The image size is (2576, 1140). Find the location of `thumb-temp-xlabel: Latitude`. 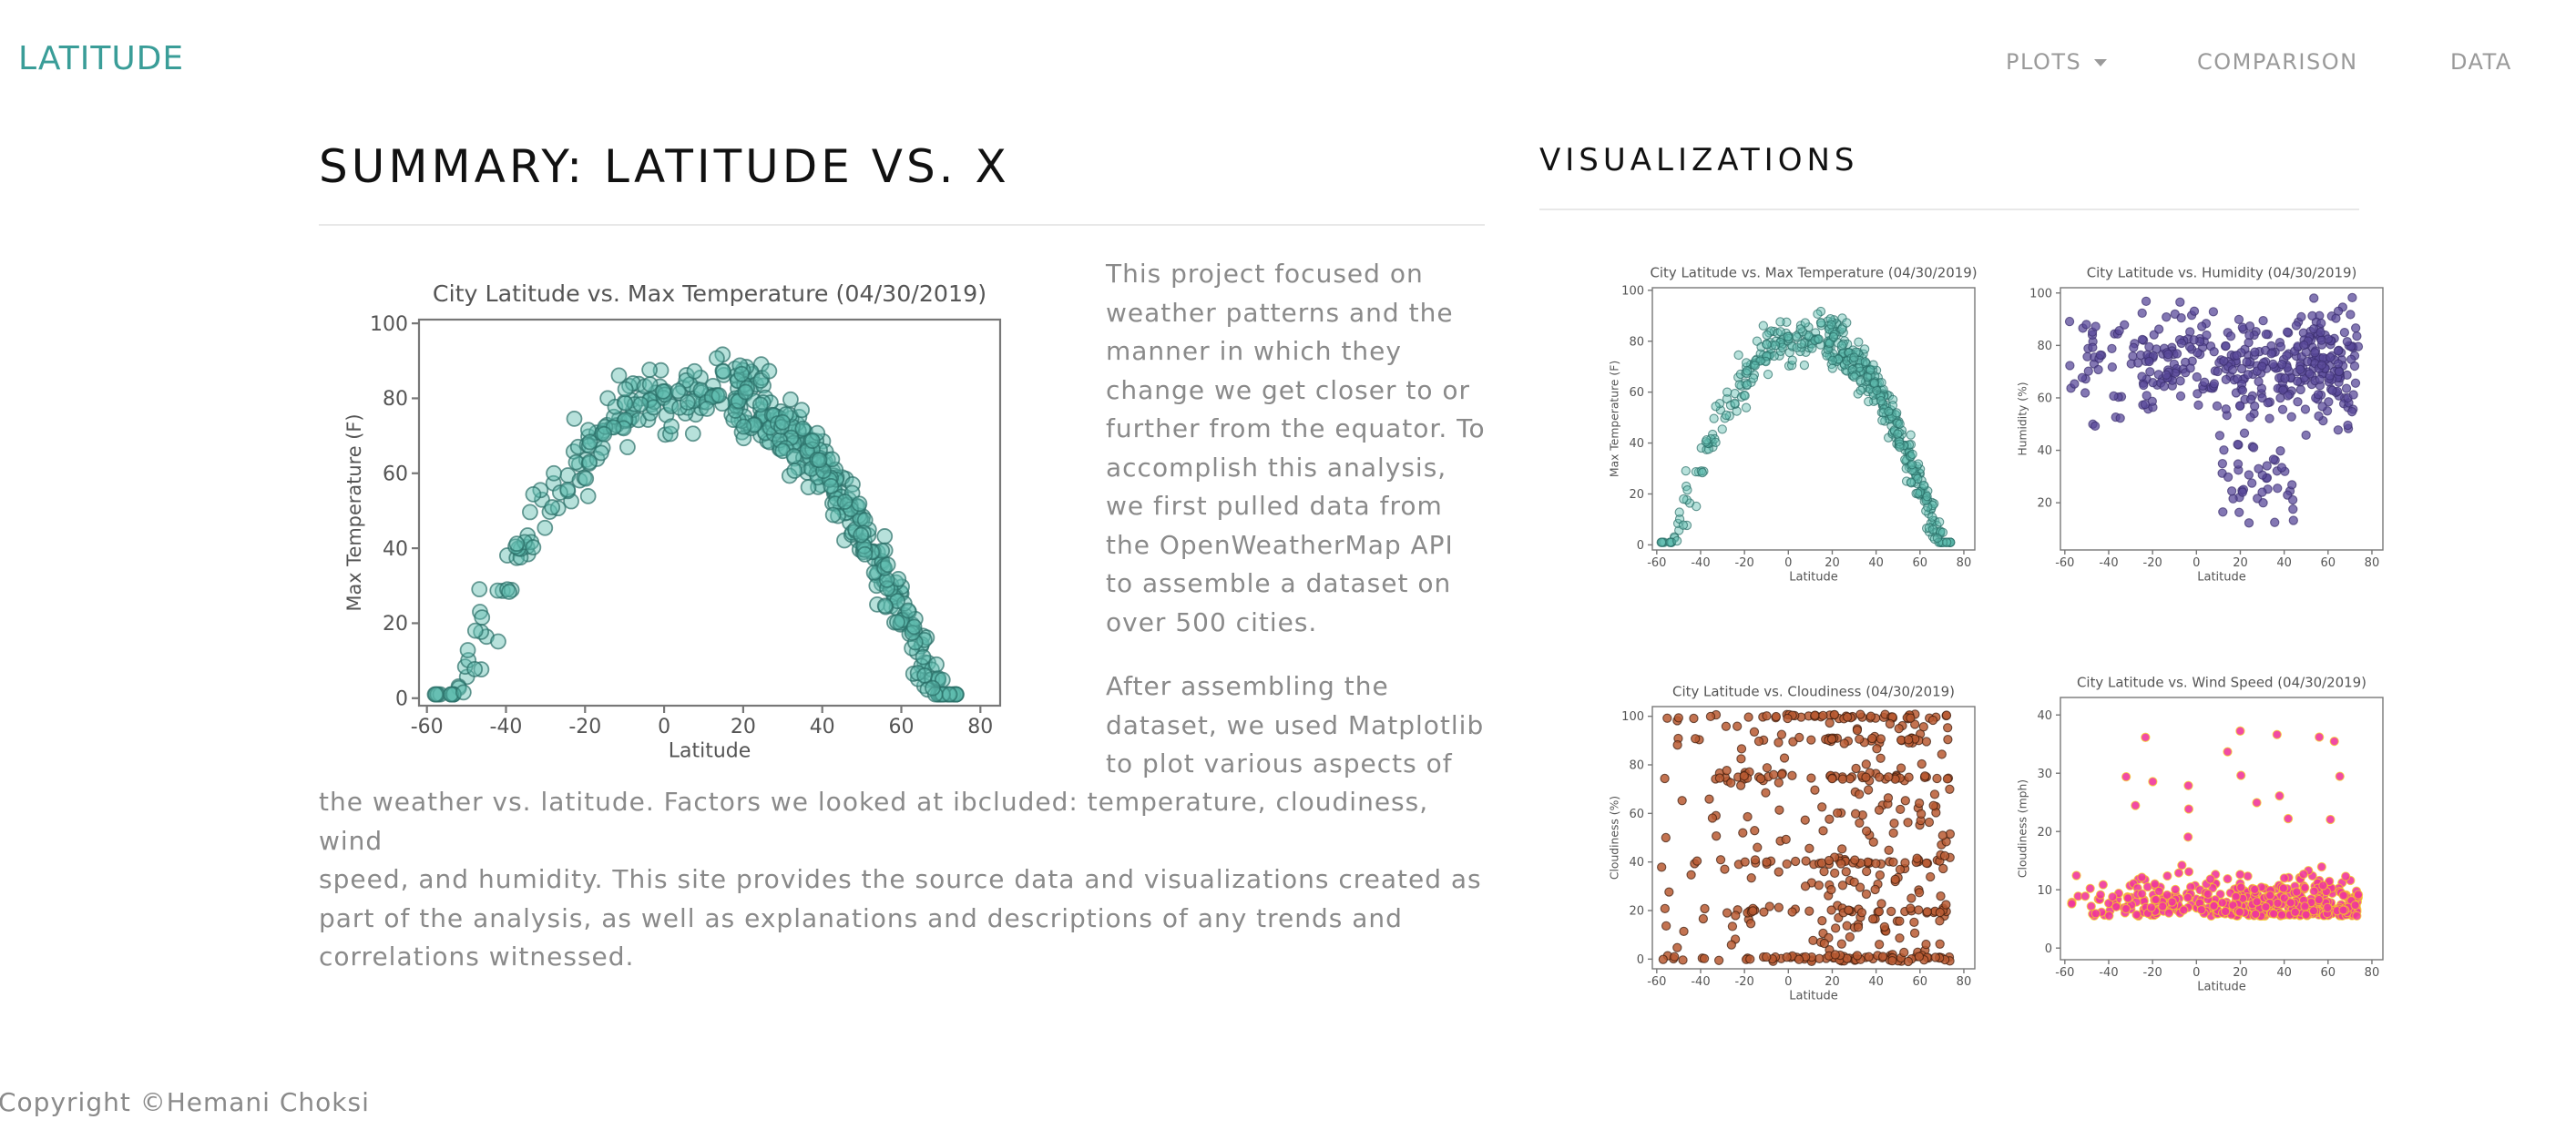

thumb-temp-xlabel: Latitude is located at coordinates (1814, 578).